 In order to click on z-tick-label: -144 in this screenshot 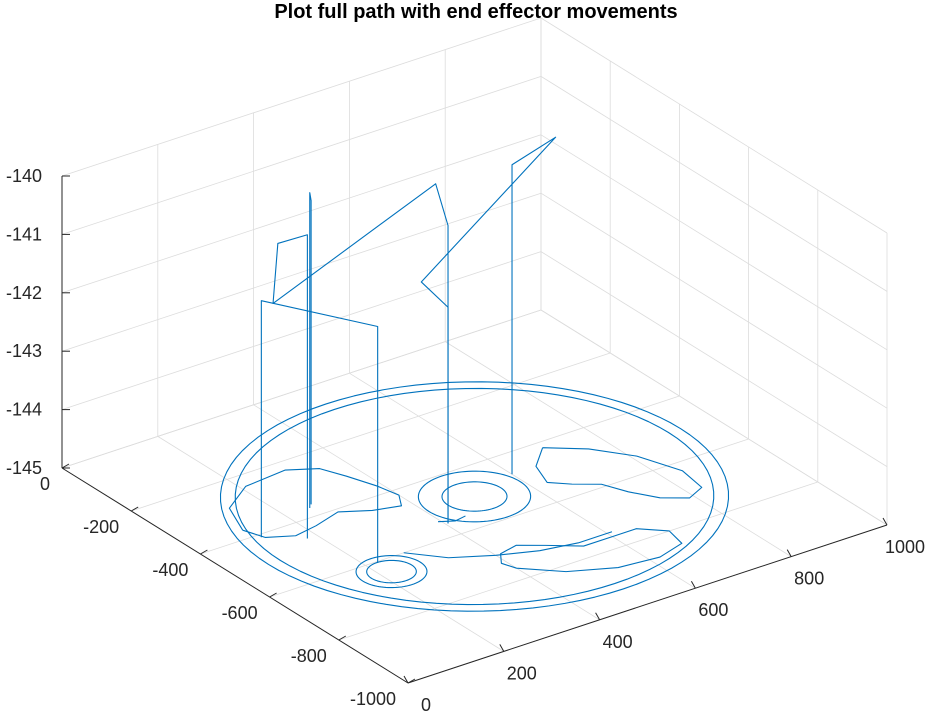, I will do `click(24, 410)`.